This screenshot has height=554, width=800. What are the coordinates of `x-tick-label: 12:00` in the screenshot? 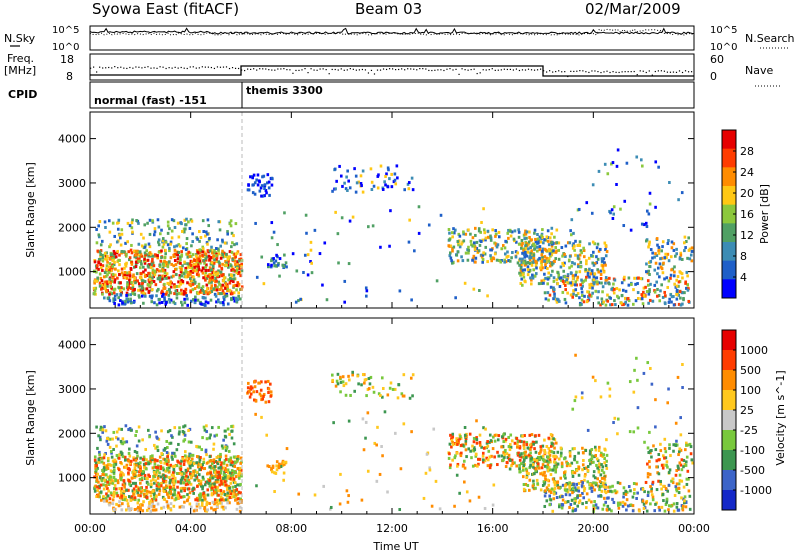 It's located at (392, 528).